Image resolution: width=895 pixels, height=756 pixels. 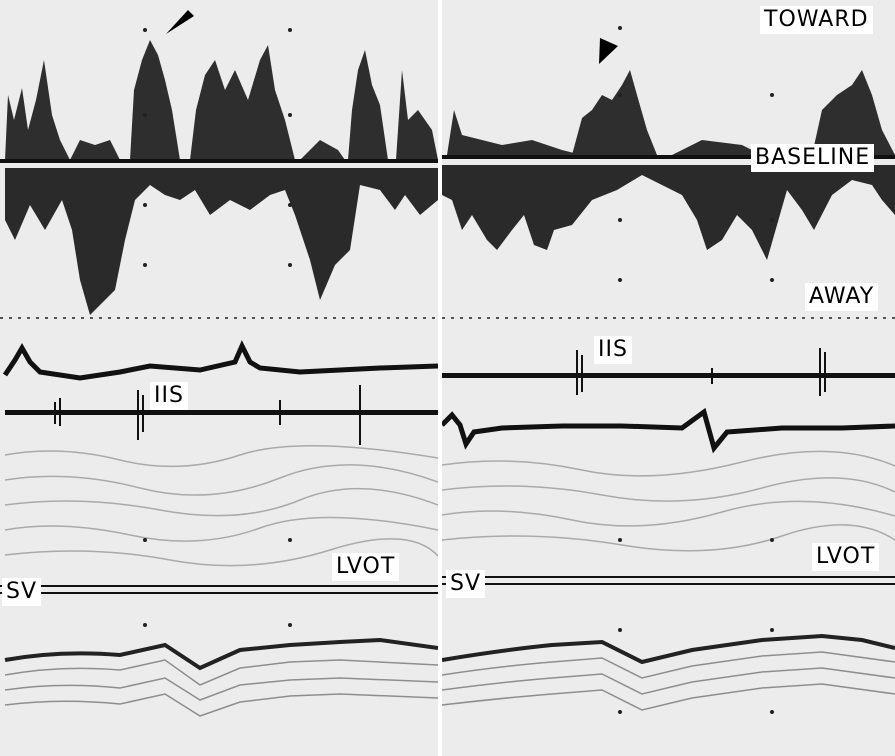 What do you see at coordinates (668, 649) in the screenshot?
I see `right-wall-echo` at bounding box center [668, 649].